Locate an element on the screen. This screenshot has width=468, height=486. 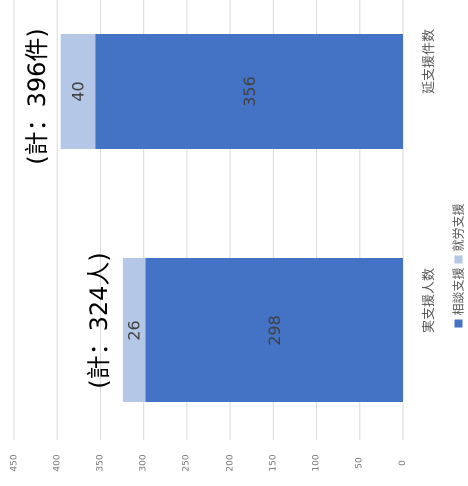
bar-value-label: 40 is located at coordinates (78, 91).